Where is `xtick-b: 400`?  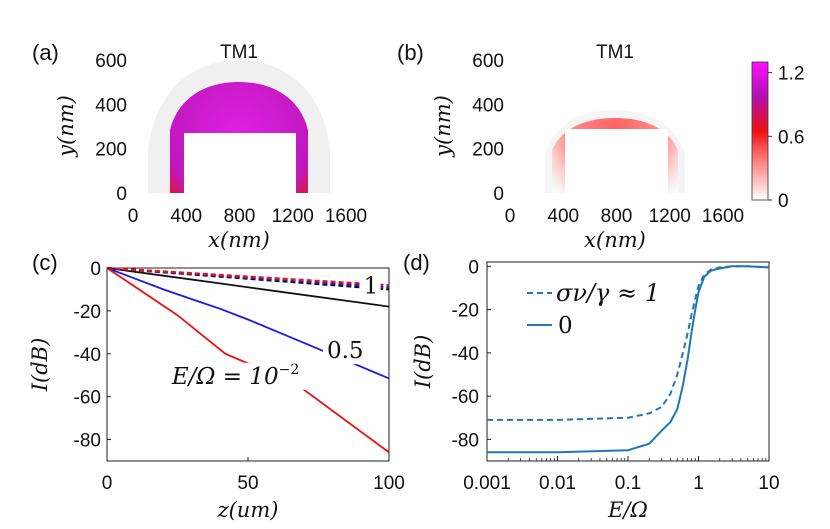 xtick-b: 400 is located at coordinates (563, 216).